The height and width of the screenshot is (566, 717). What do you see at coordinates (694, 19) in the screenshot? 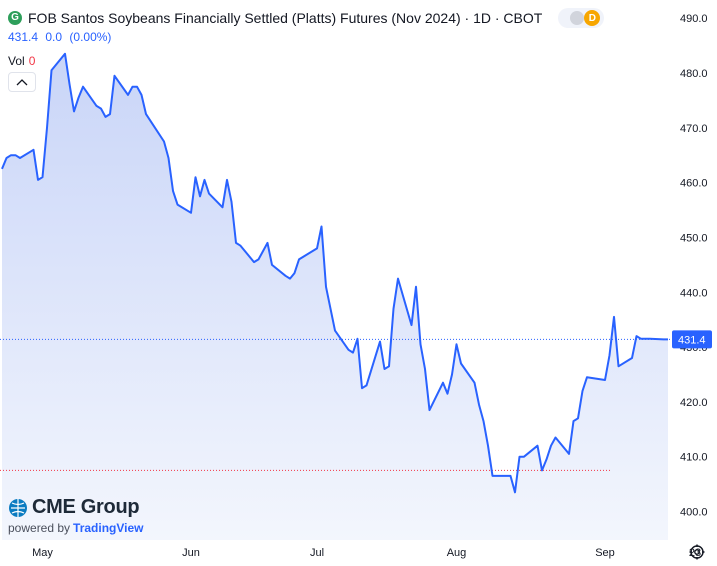
I see `y-tick-490: 490.0` at bounding box center [694, 19].